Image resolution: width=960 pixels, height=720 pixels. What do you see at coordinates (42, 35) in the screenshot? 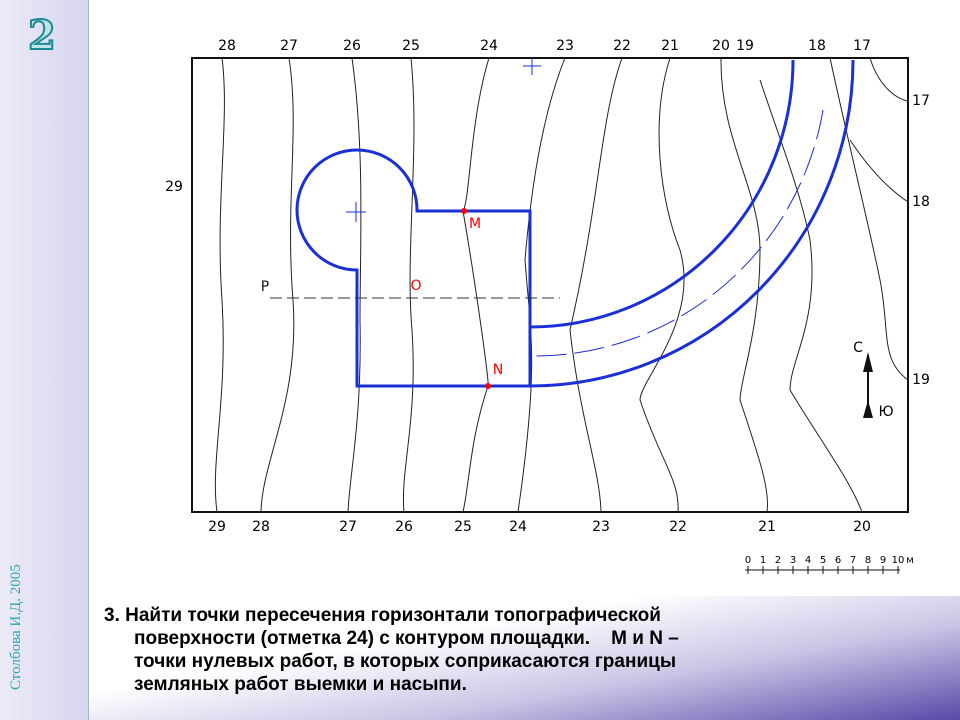
I see `slide-number: 2` at bounding box center [42, 35].